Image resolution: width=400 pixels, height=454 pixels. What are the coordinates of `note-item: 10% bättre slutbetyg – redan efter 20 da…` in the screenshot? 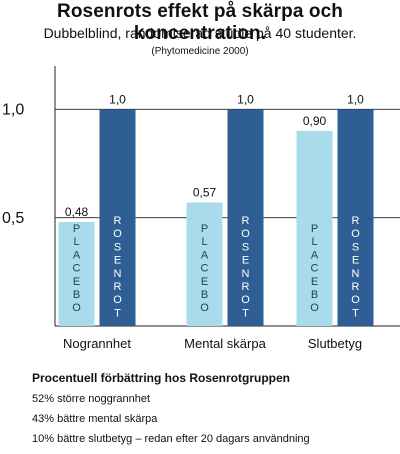 It's located at (171, 439).